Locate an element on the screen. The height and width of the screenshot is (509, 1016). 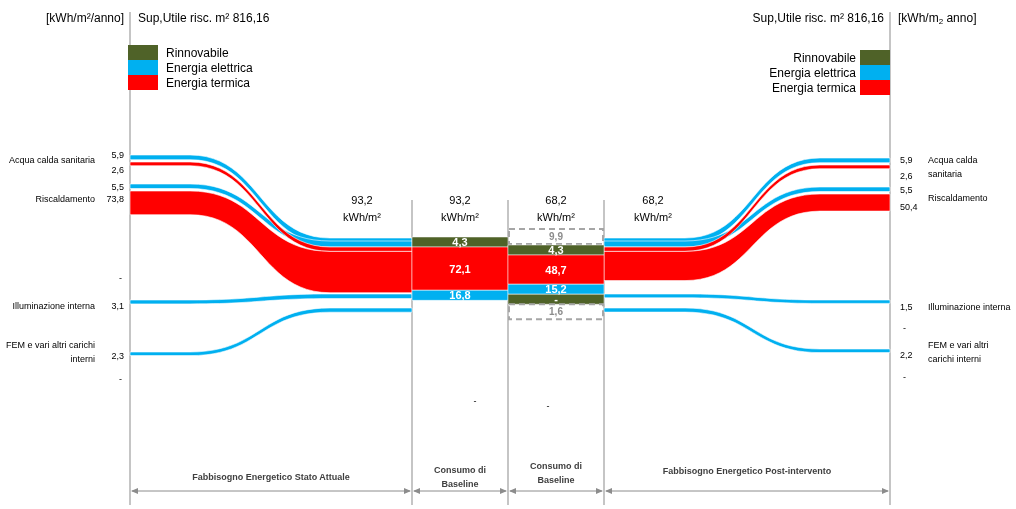
data-label: 48,7 is located at coordinates (556, 269).